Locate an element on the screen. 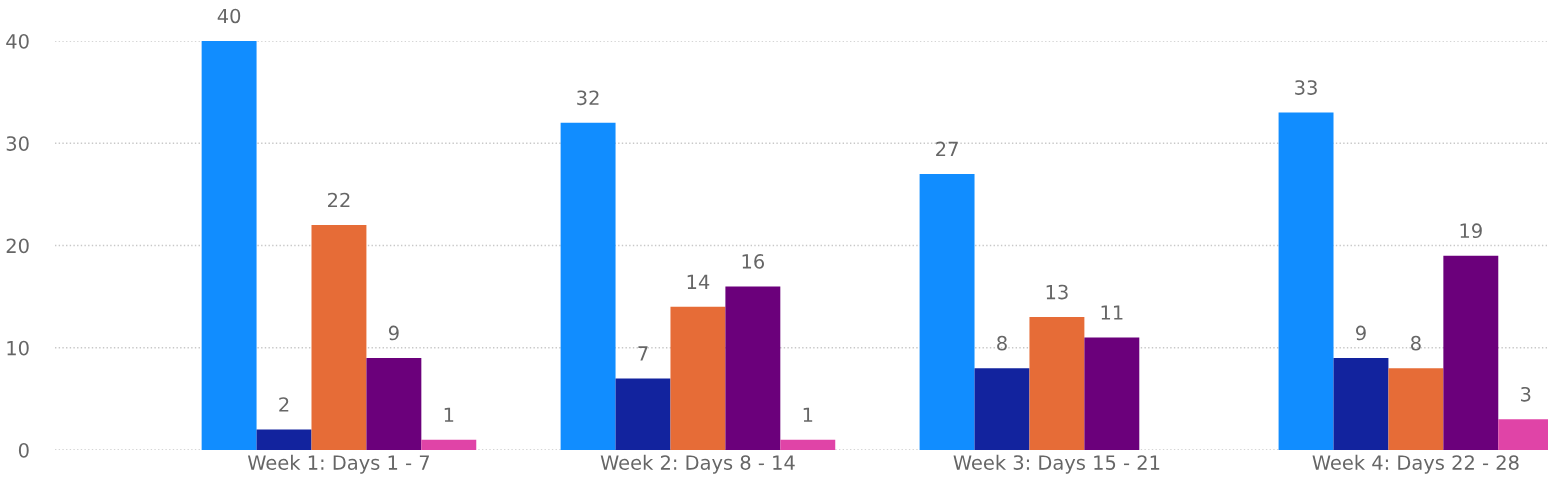 This screenshot has height=488, width=1548. data-label: 16 is located at coordinates (753, 261).